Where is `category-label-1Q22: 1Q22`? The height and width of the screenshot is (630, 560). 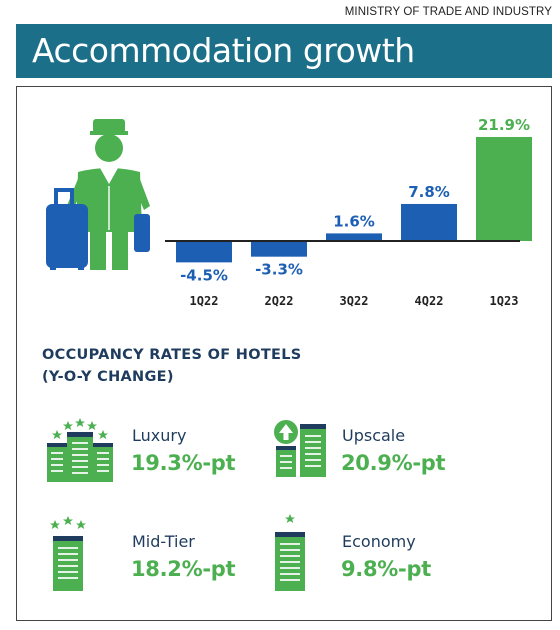
category-label-1Q22: 1Q22 is located at coordinates (204, 301).